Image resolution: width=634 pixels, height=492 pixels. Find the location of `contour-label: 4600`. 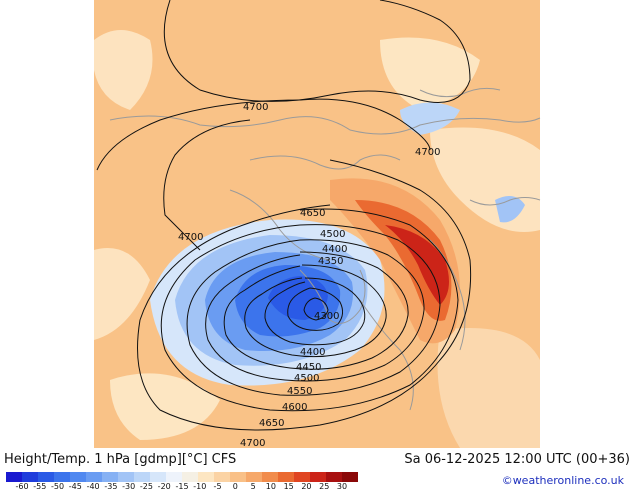

contour-label: 4600 is located at coordinates (294, 407).